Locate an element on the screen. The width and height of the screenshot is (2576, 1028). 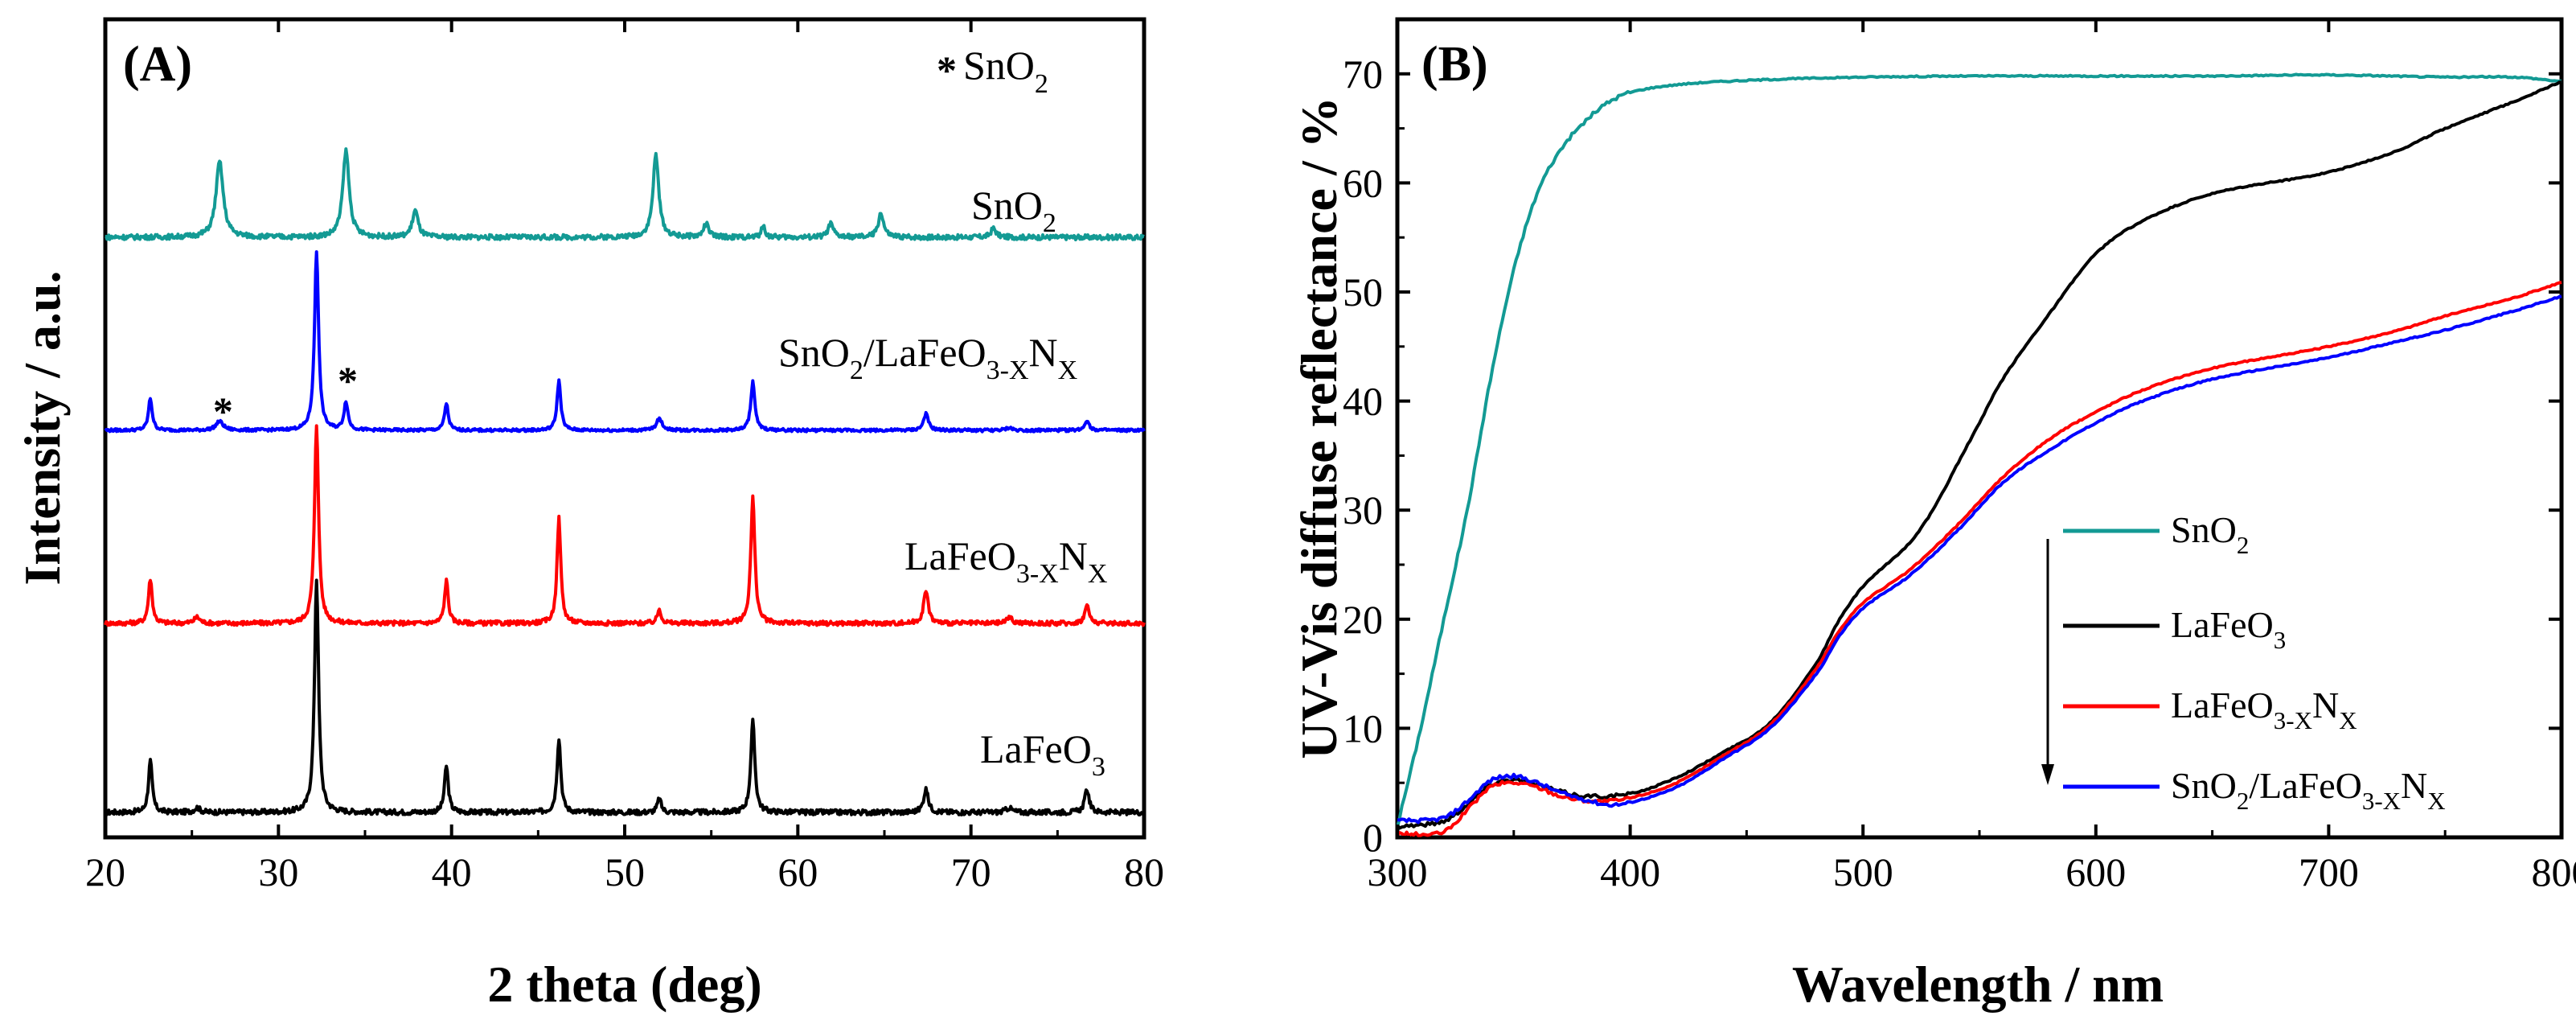
panel-a-series-label-1-part-2: N is located at coordinates (1073, 555).